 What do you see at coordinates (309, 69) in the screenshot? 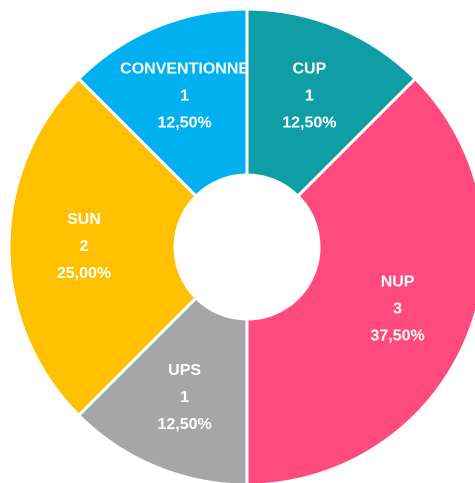
I see `segment-name: CUP` at bounding box center [309, 69].